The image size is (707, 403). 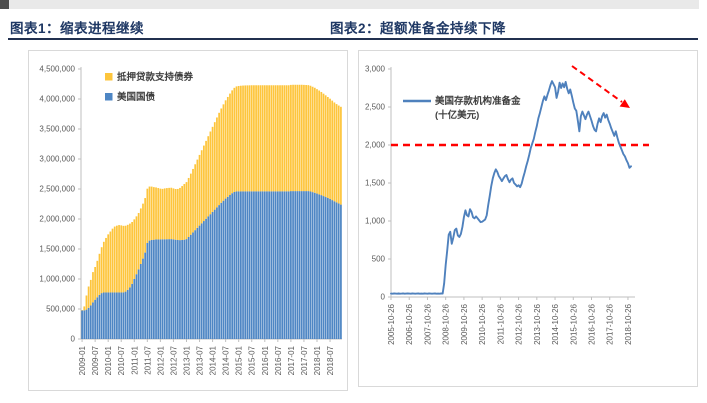 I want to click on chart2-y-tick-label: 2,500, so click(x=375, y=107).